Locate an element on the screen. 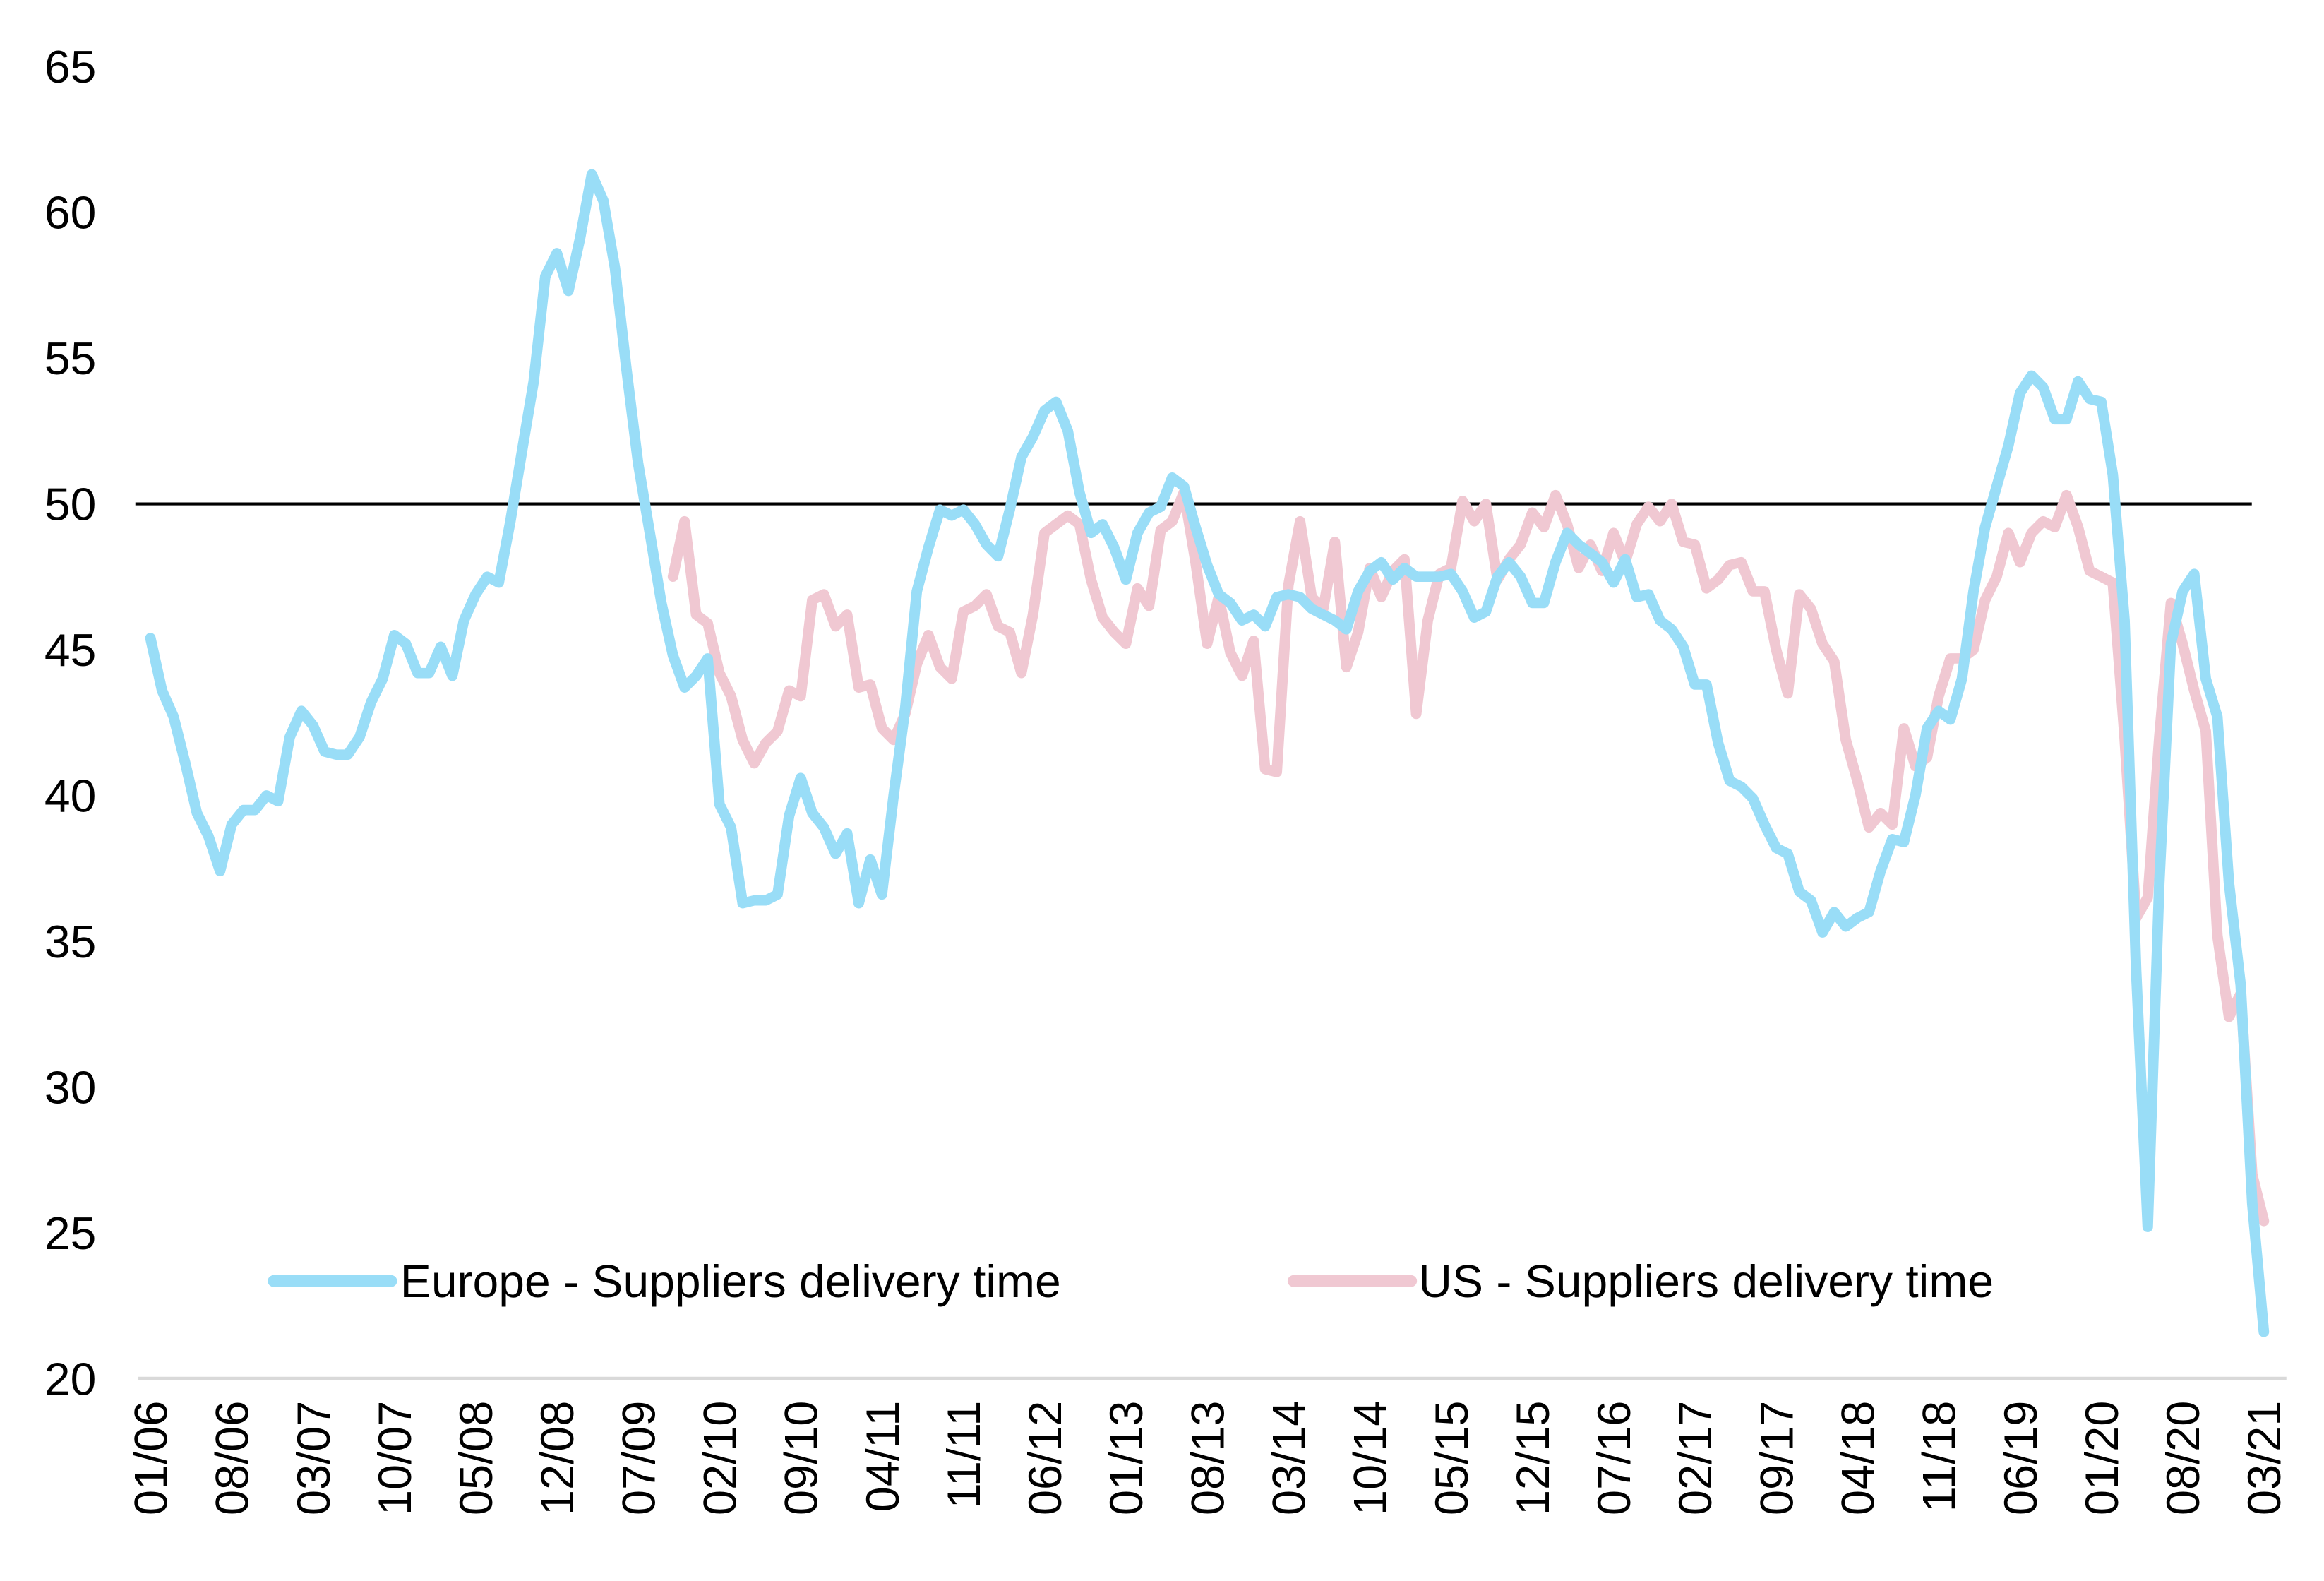  y-tick-label: 40 is located at coordinates (70, 796).